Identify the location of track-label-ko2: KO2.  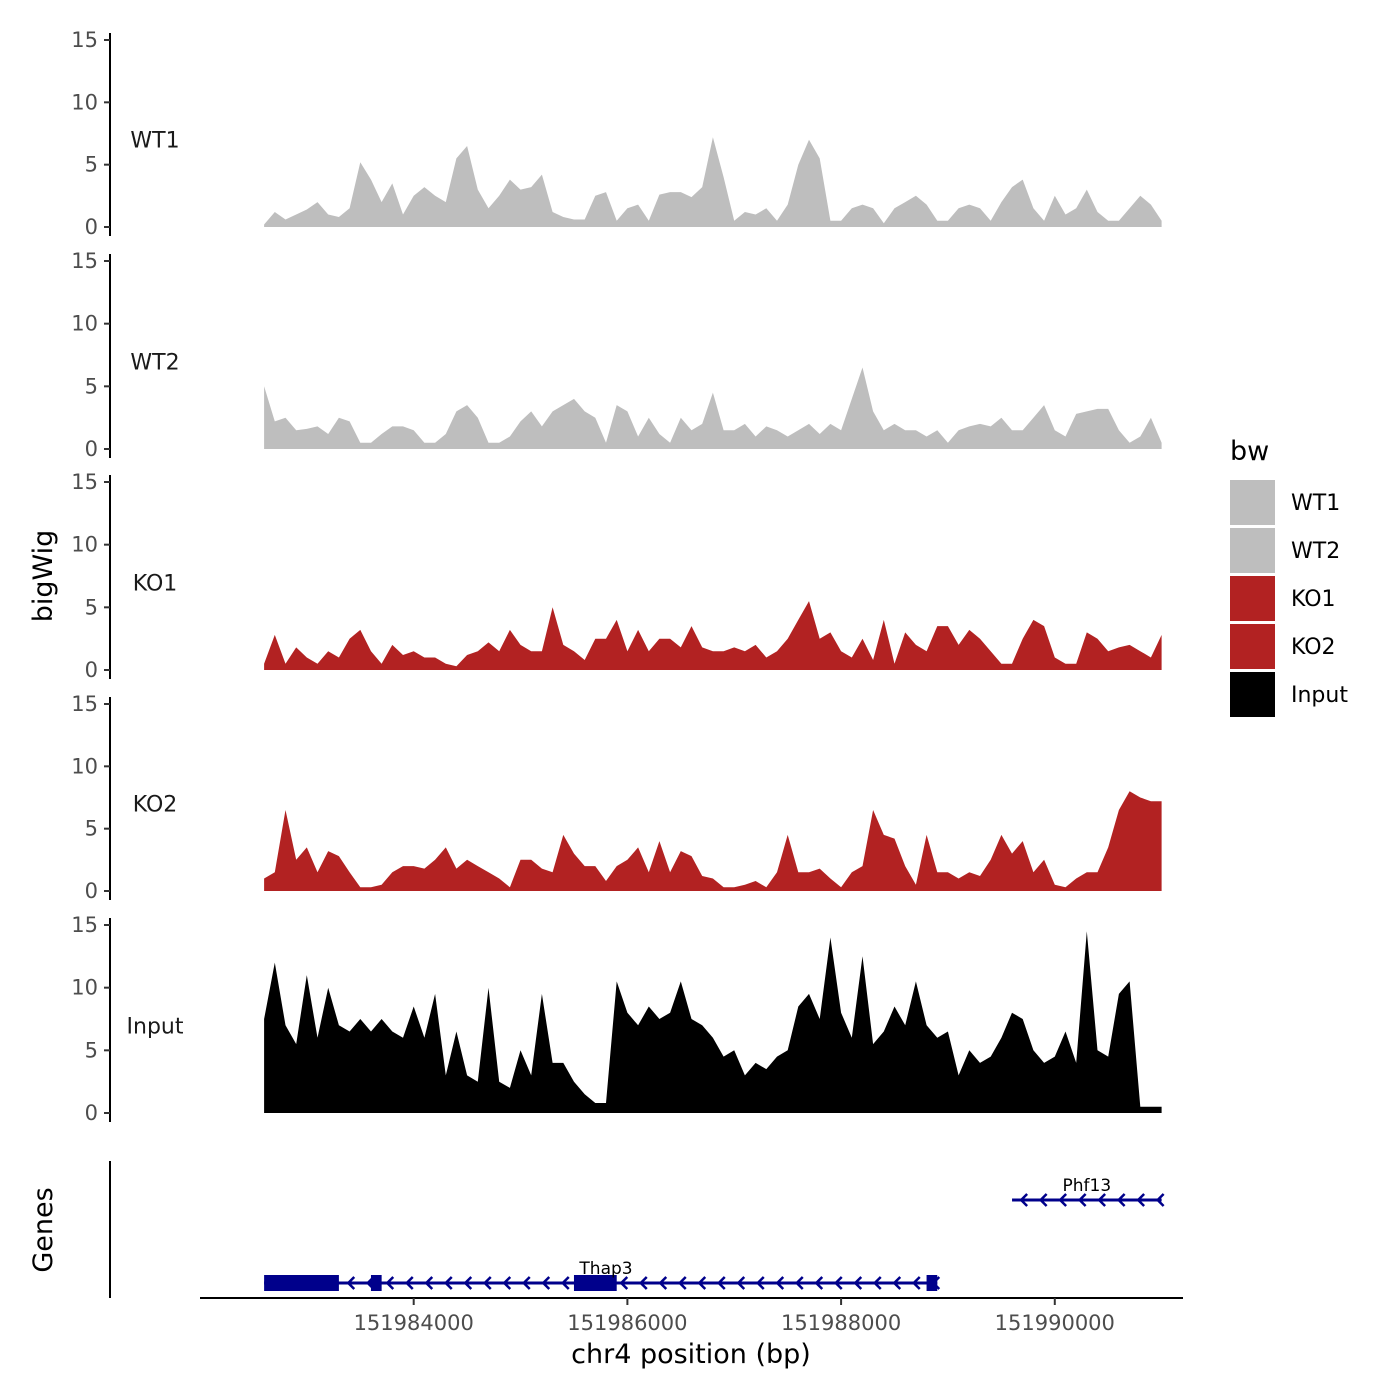
(155, 805).